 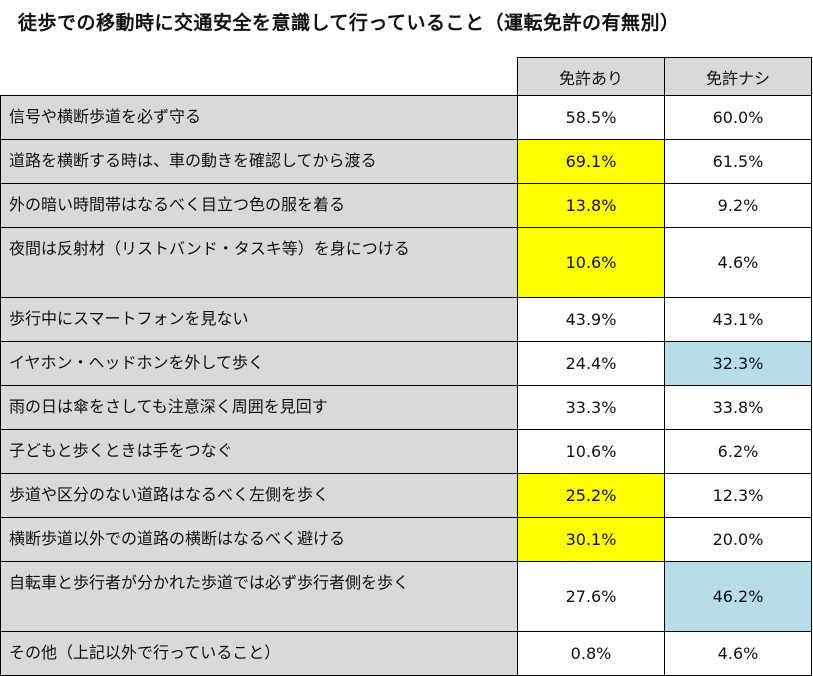 I want to click on value-cell: 32.3%, so click(x=738, y=363).